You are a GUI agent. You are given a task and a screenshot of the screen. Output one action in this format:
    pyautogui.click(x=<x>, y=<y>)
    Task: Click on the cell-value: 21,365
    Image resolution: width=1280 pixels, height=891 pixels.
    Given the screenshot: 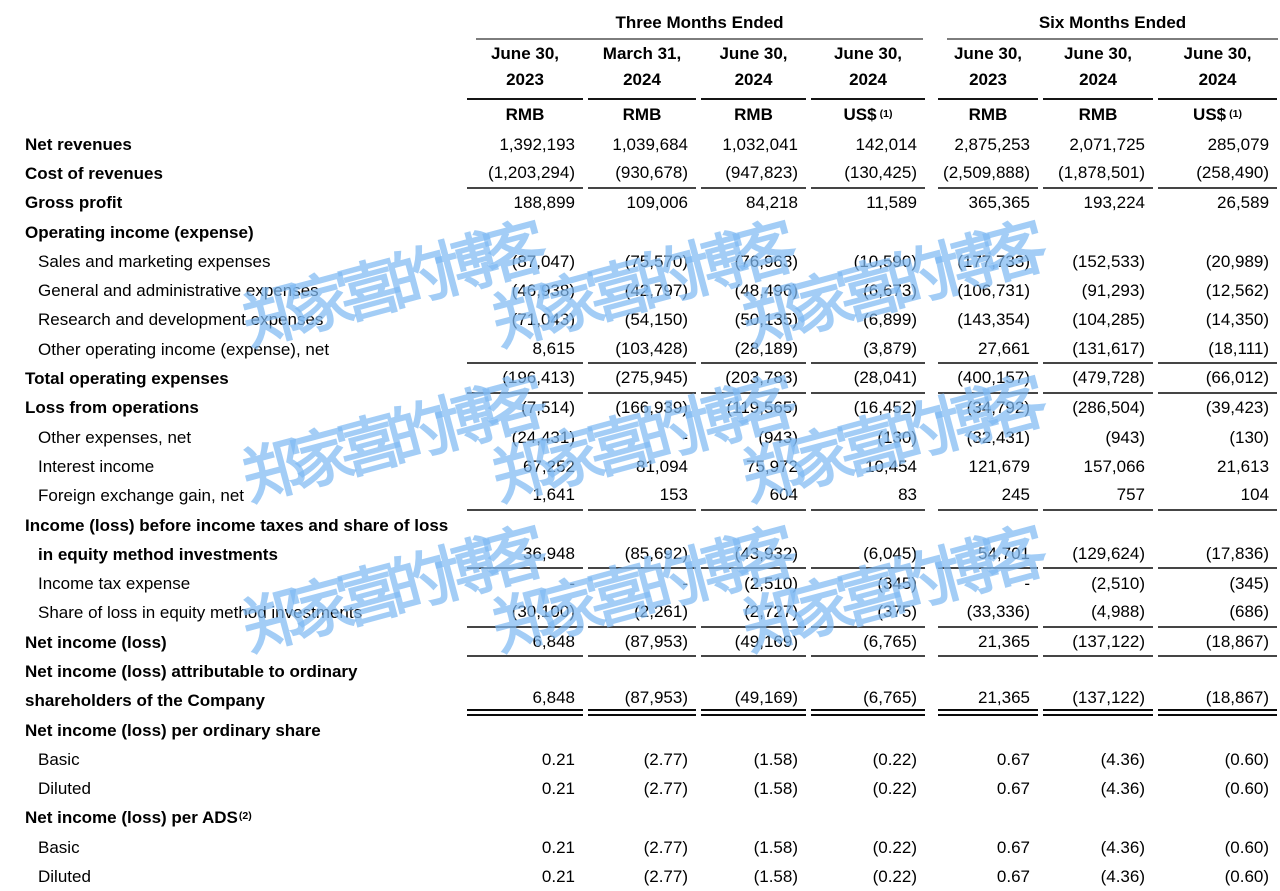 What is the action you would take?
    pyautogui.click(x=988, y=643)
    